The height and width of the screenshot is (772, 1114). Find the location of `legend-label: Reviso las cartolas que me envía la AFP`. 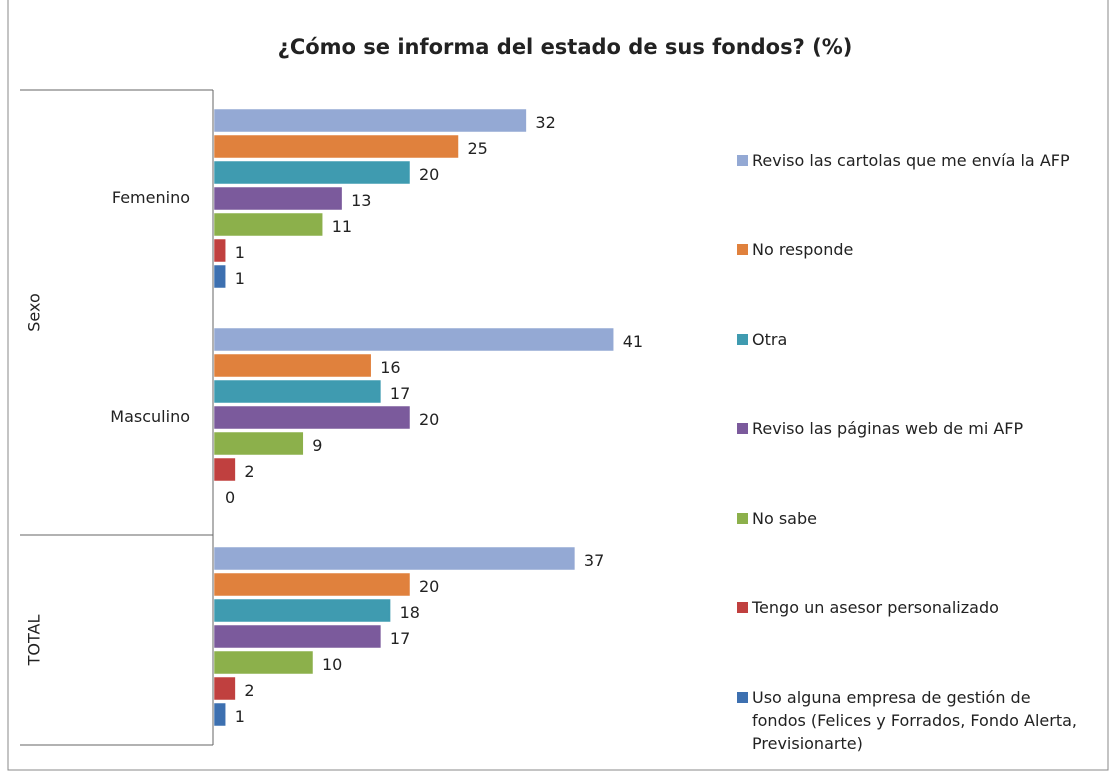

legend-label: Reviso las cartolas que me envía la AFP is located at coordinates (911, 160).